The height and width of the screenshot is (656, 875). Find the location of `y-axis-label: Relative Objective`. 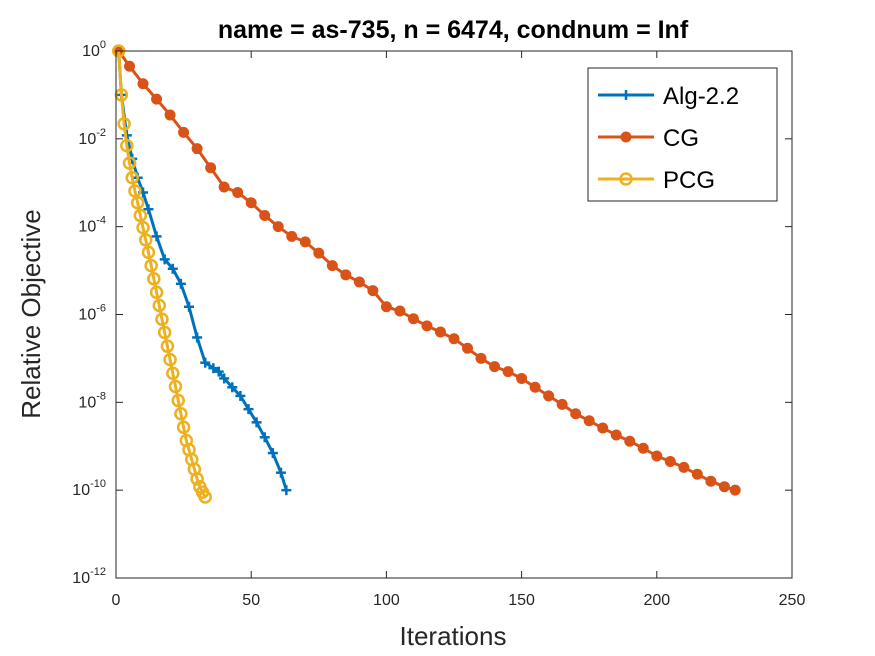

y-axis-label: Relative Objective is located at coordinates (31, 314).